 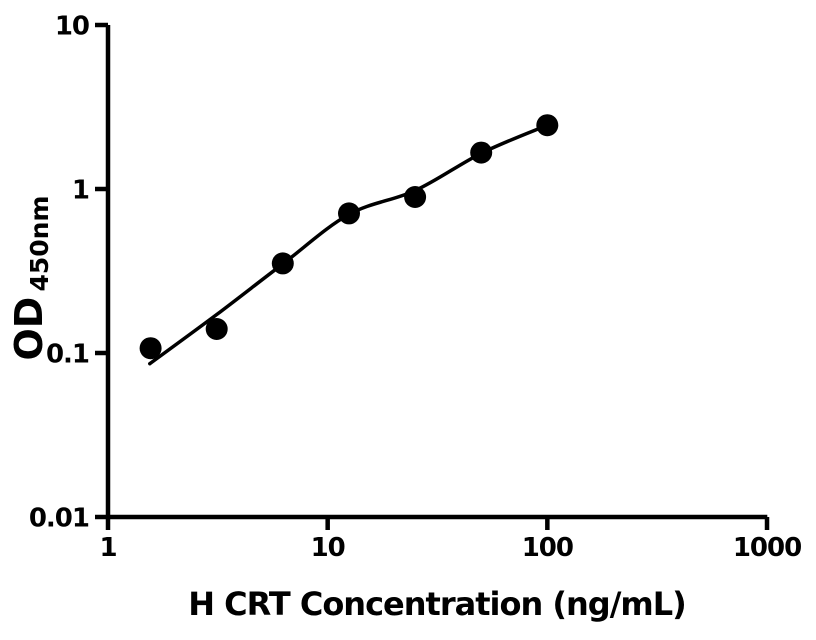 What do you see at coordinates (39, 244) in the screenshot?
I see `y-axis-title-subscript: 450nm` at bounding box center [39, 244].